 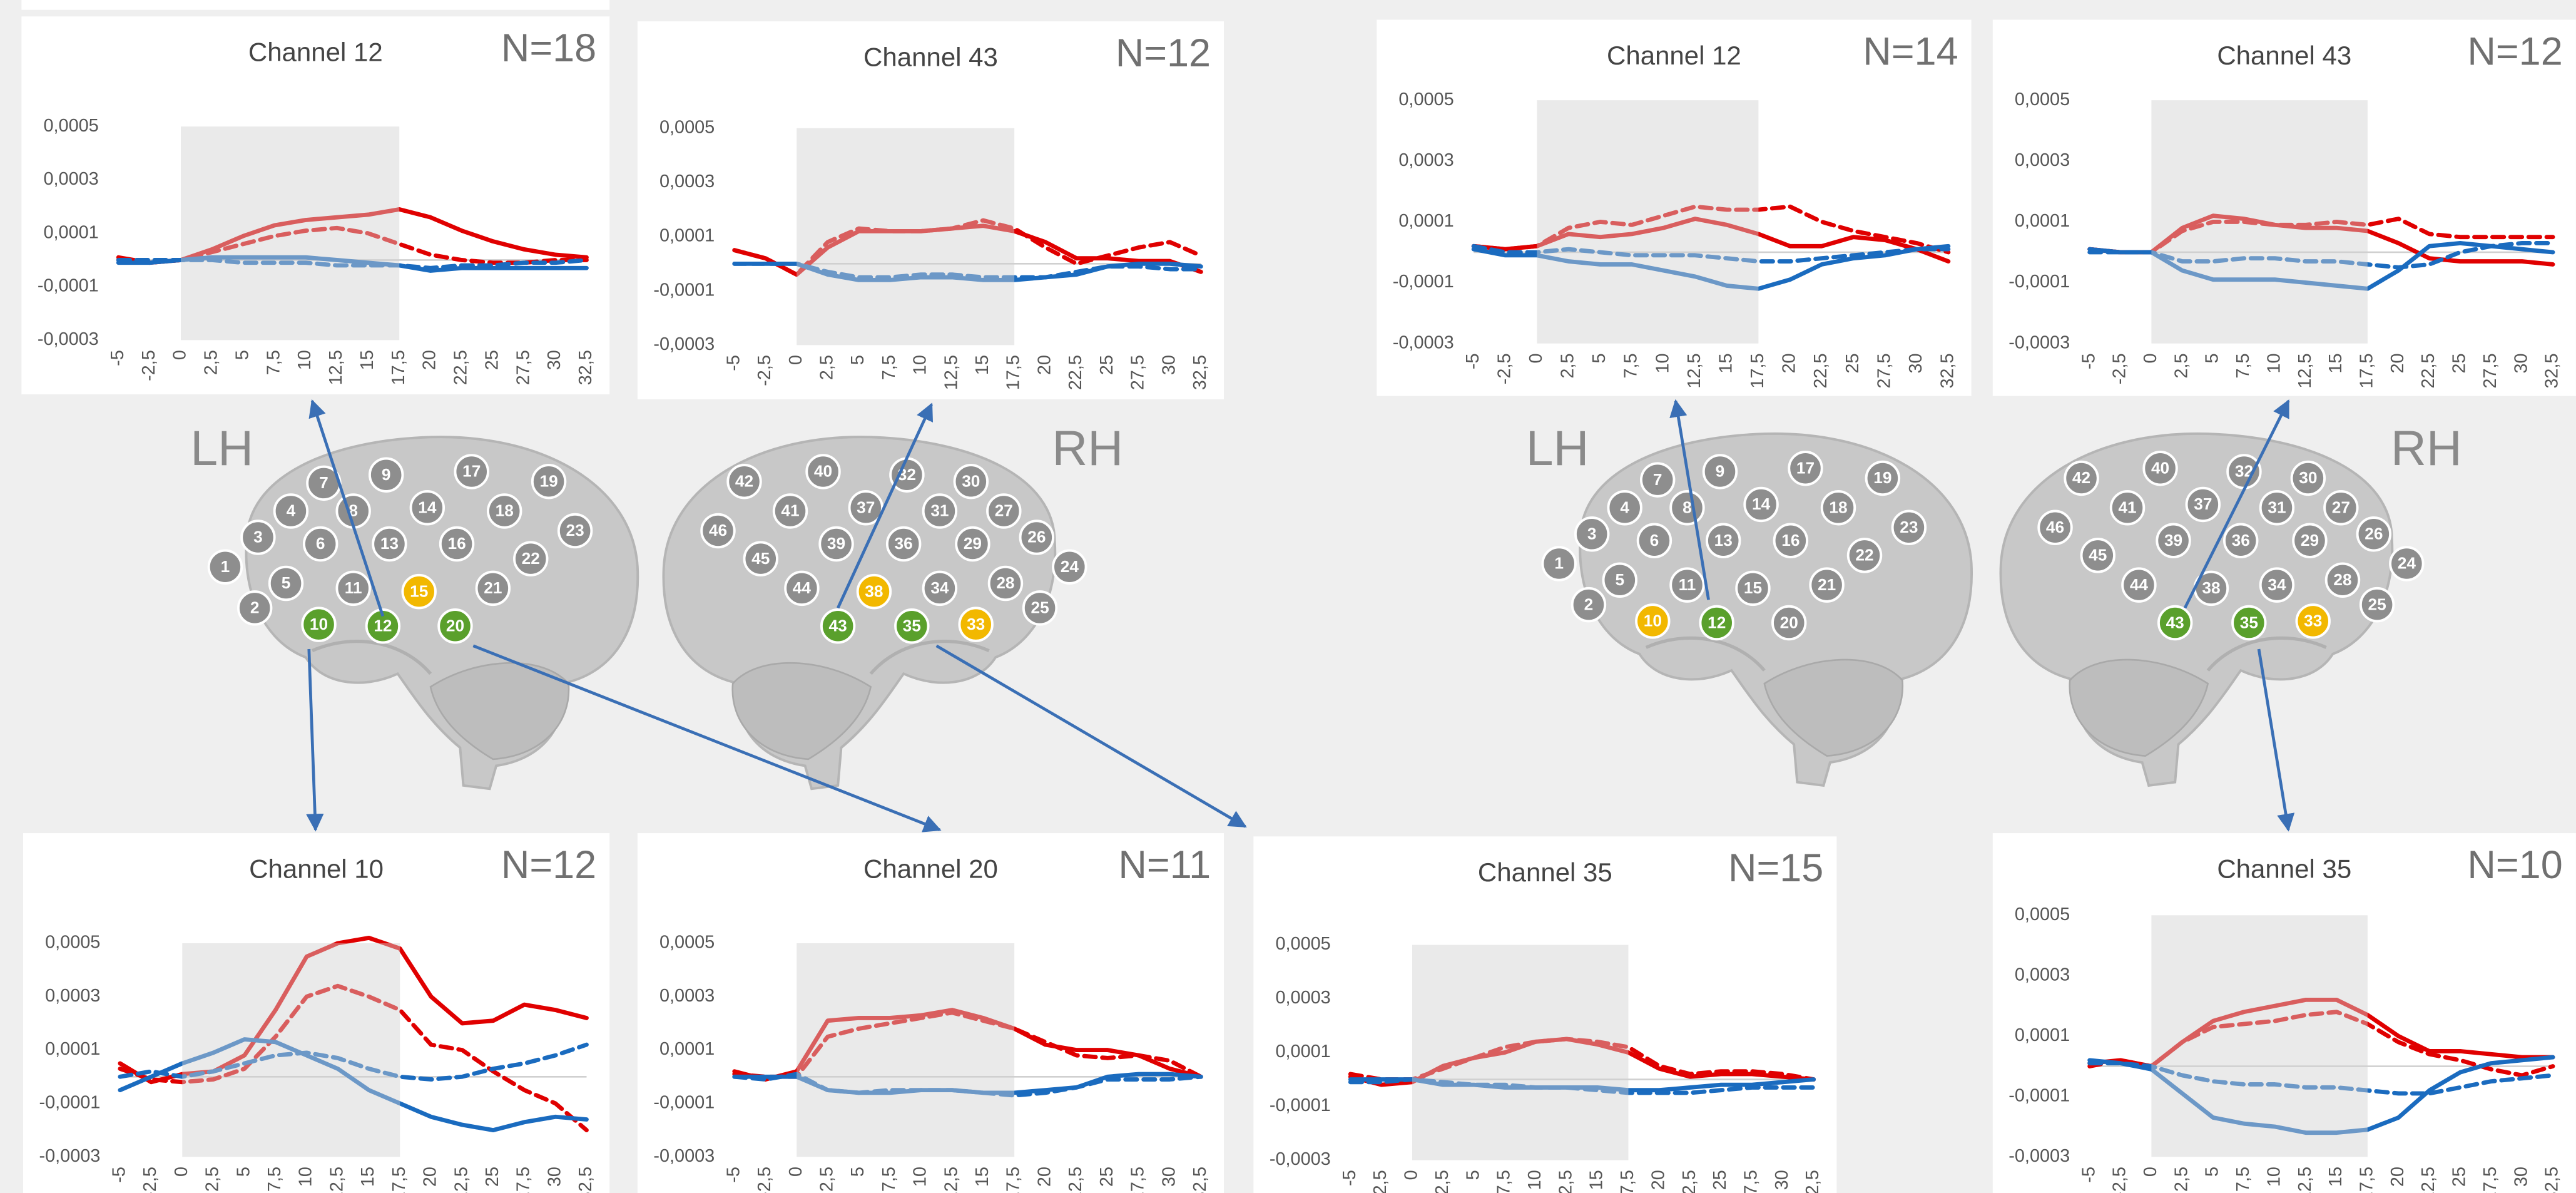 What do you see at coordinates (1425, 160) in the screenshot?
I see `y-tick-label: 0,0003` at bounding box center [1425, 160].